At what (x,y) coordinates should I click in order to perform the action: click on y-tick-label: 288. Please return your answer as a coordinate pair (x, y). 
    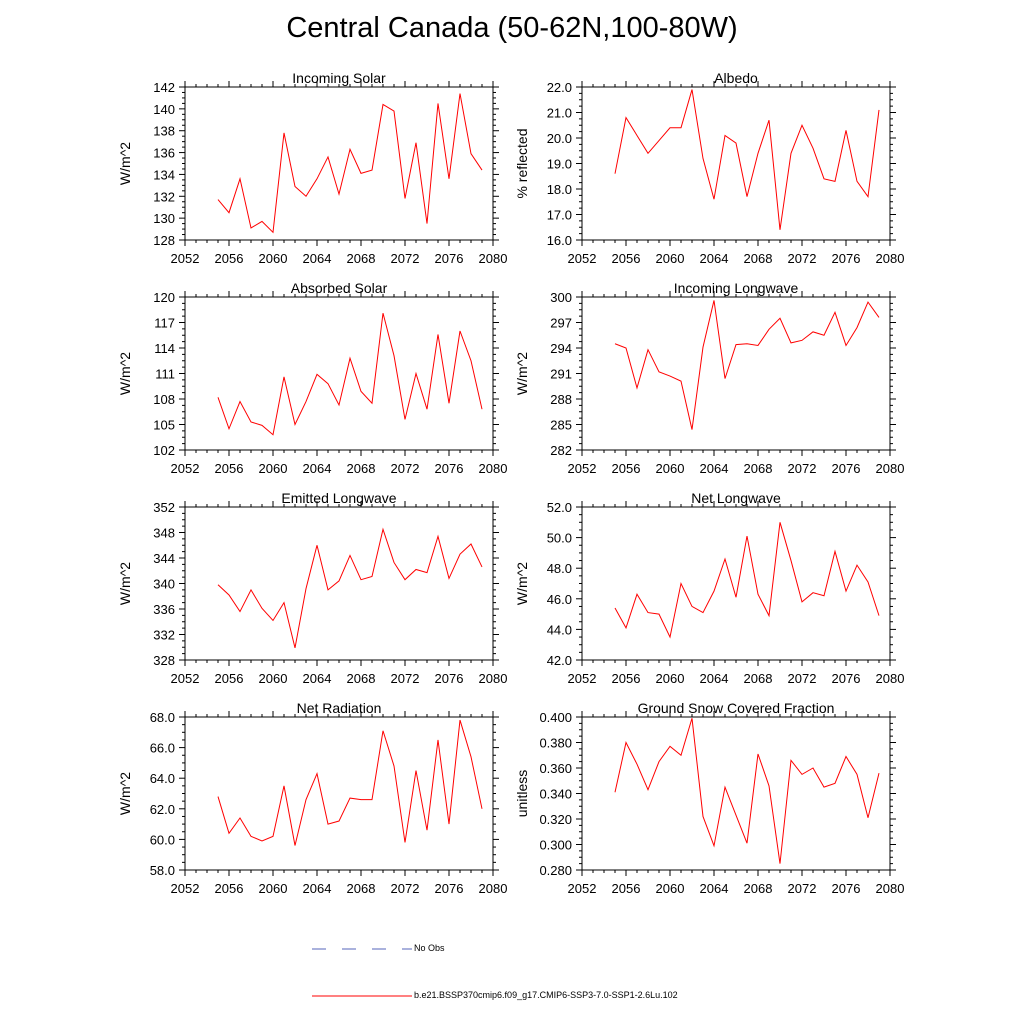
    Looking at the image, I should click on (561, 399).